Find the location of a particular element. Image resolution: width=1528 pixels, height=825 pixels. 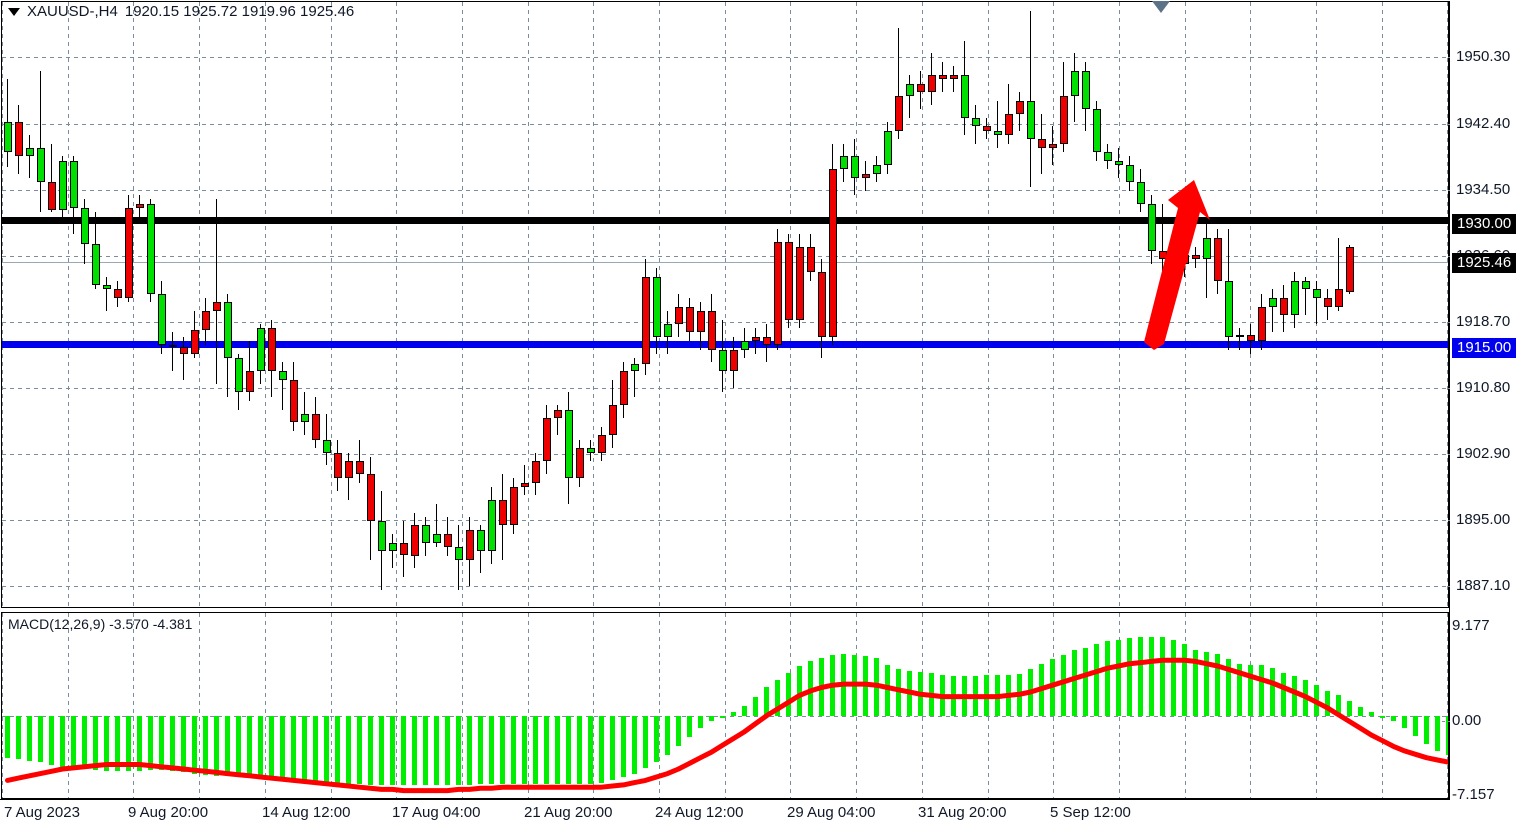

price-tag: 1925.46 is located at coordinates (1484, 263).